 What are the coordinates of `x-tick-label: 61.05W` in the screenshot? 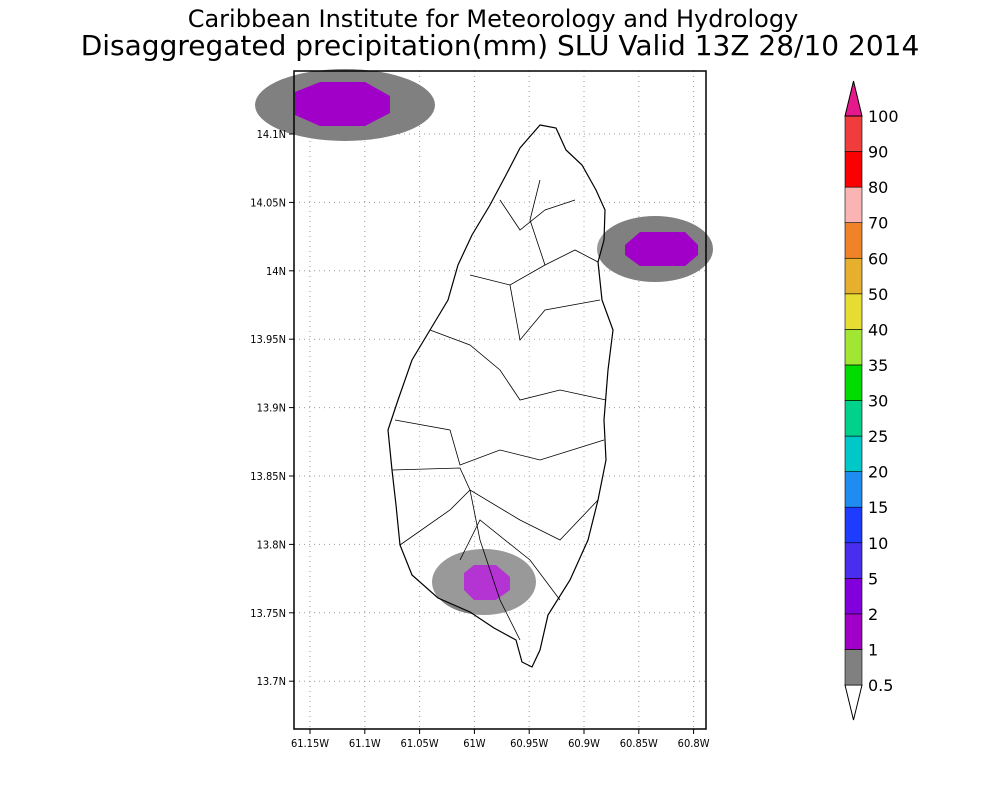 It's located at (420, 743).